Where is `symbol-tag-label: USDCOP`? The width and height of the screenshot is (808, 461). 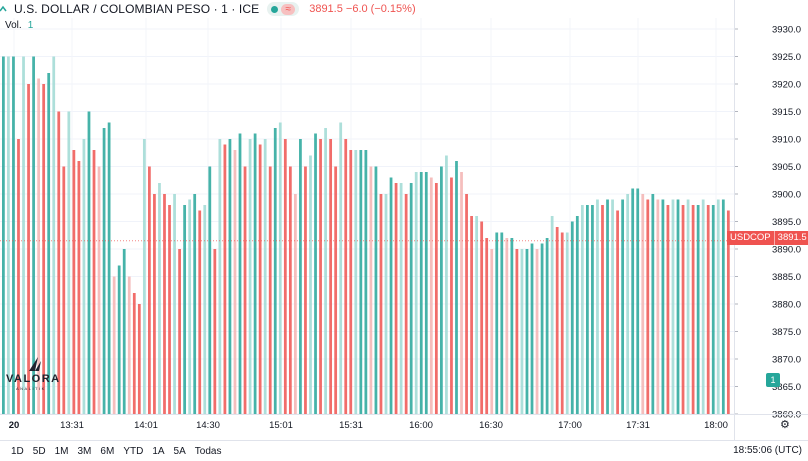 symbol-tag-label: USDCOP is located at coordinates (750, 237).